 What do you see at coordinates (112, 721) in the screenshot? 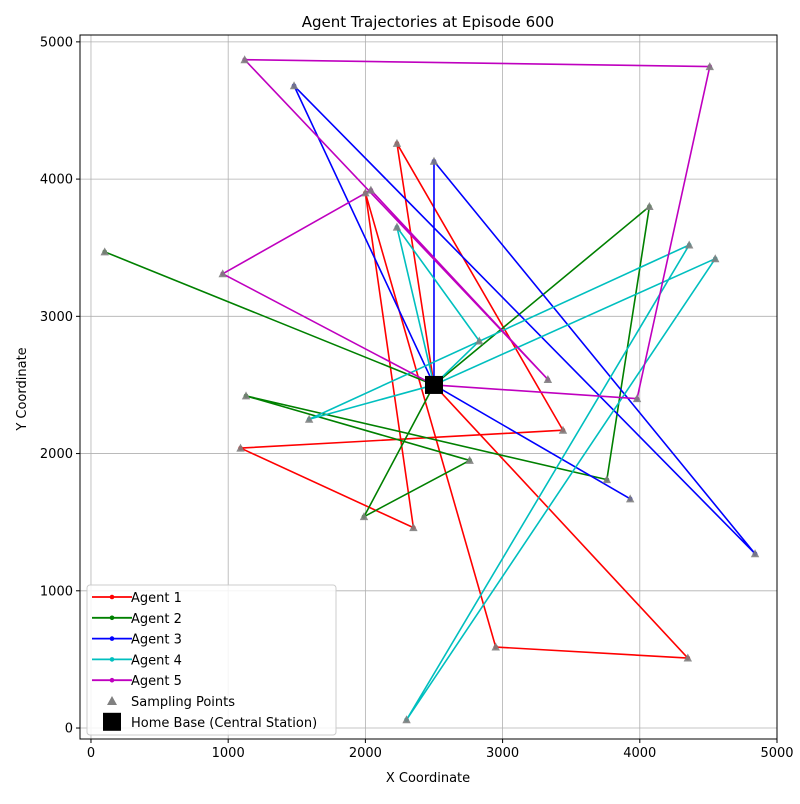
I see `legend-swatch-square` at bounding box center [112, 721].